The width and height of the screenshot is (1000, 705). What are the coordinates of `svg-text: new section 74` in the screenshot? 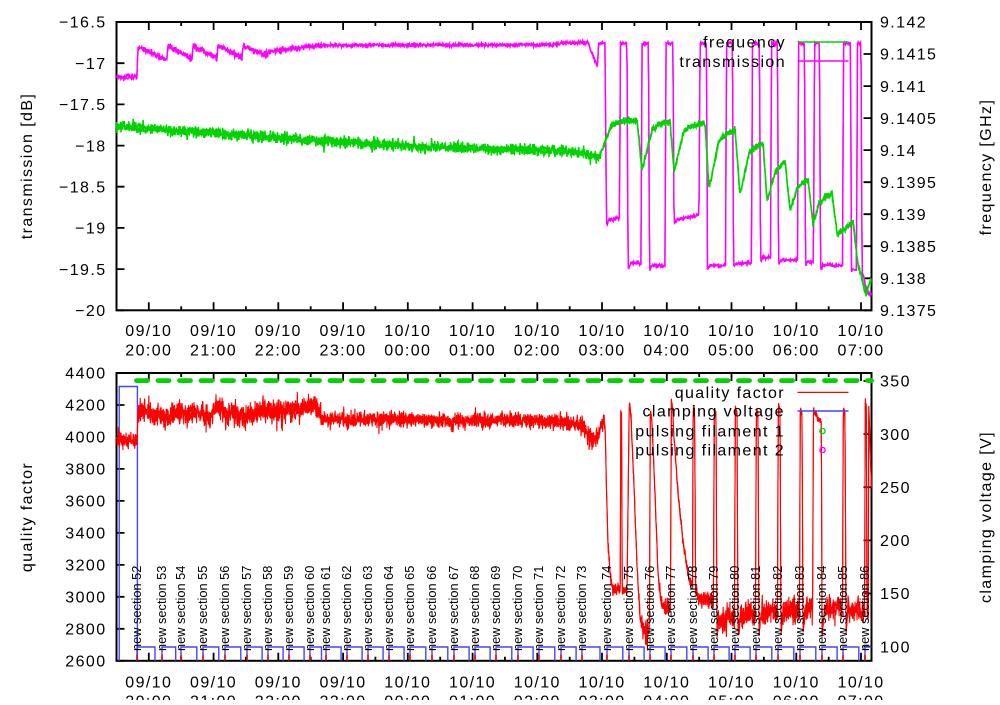 It's located at (606, 608).